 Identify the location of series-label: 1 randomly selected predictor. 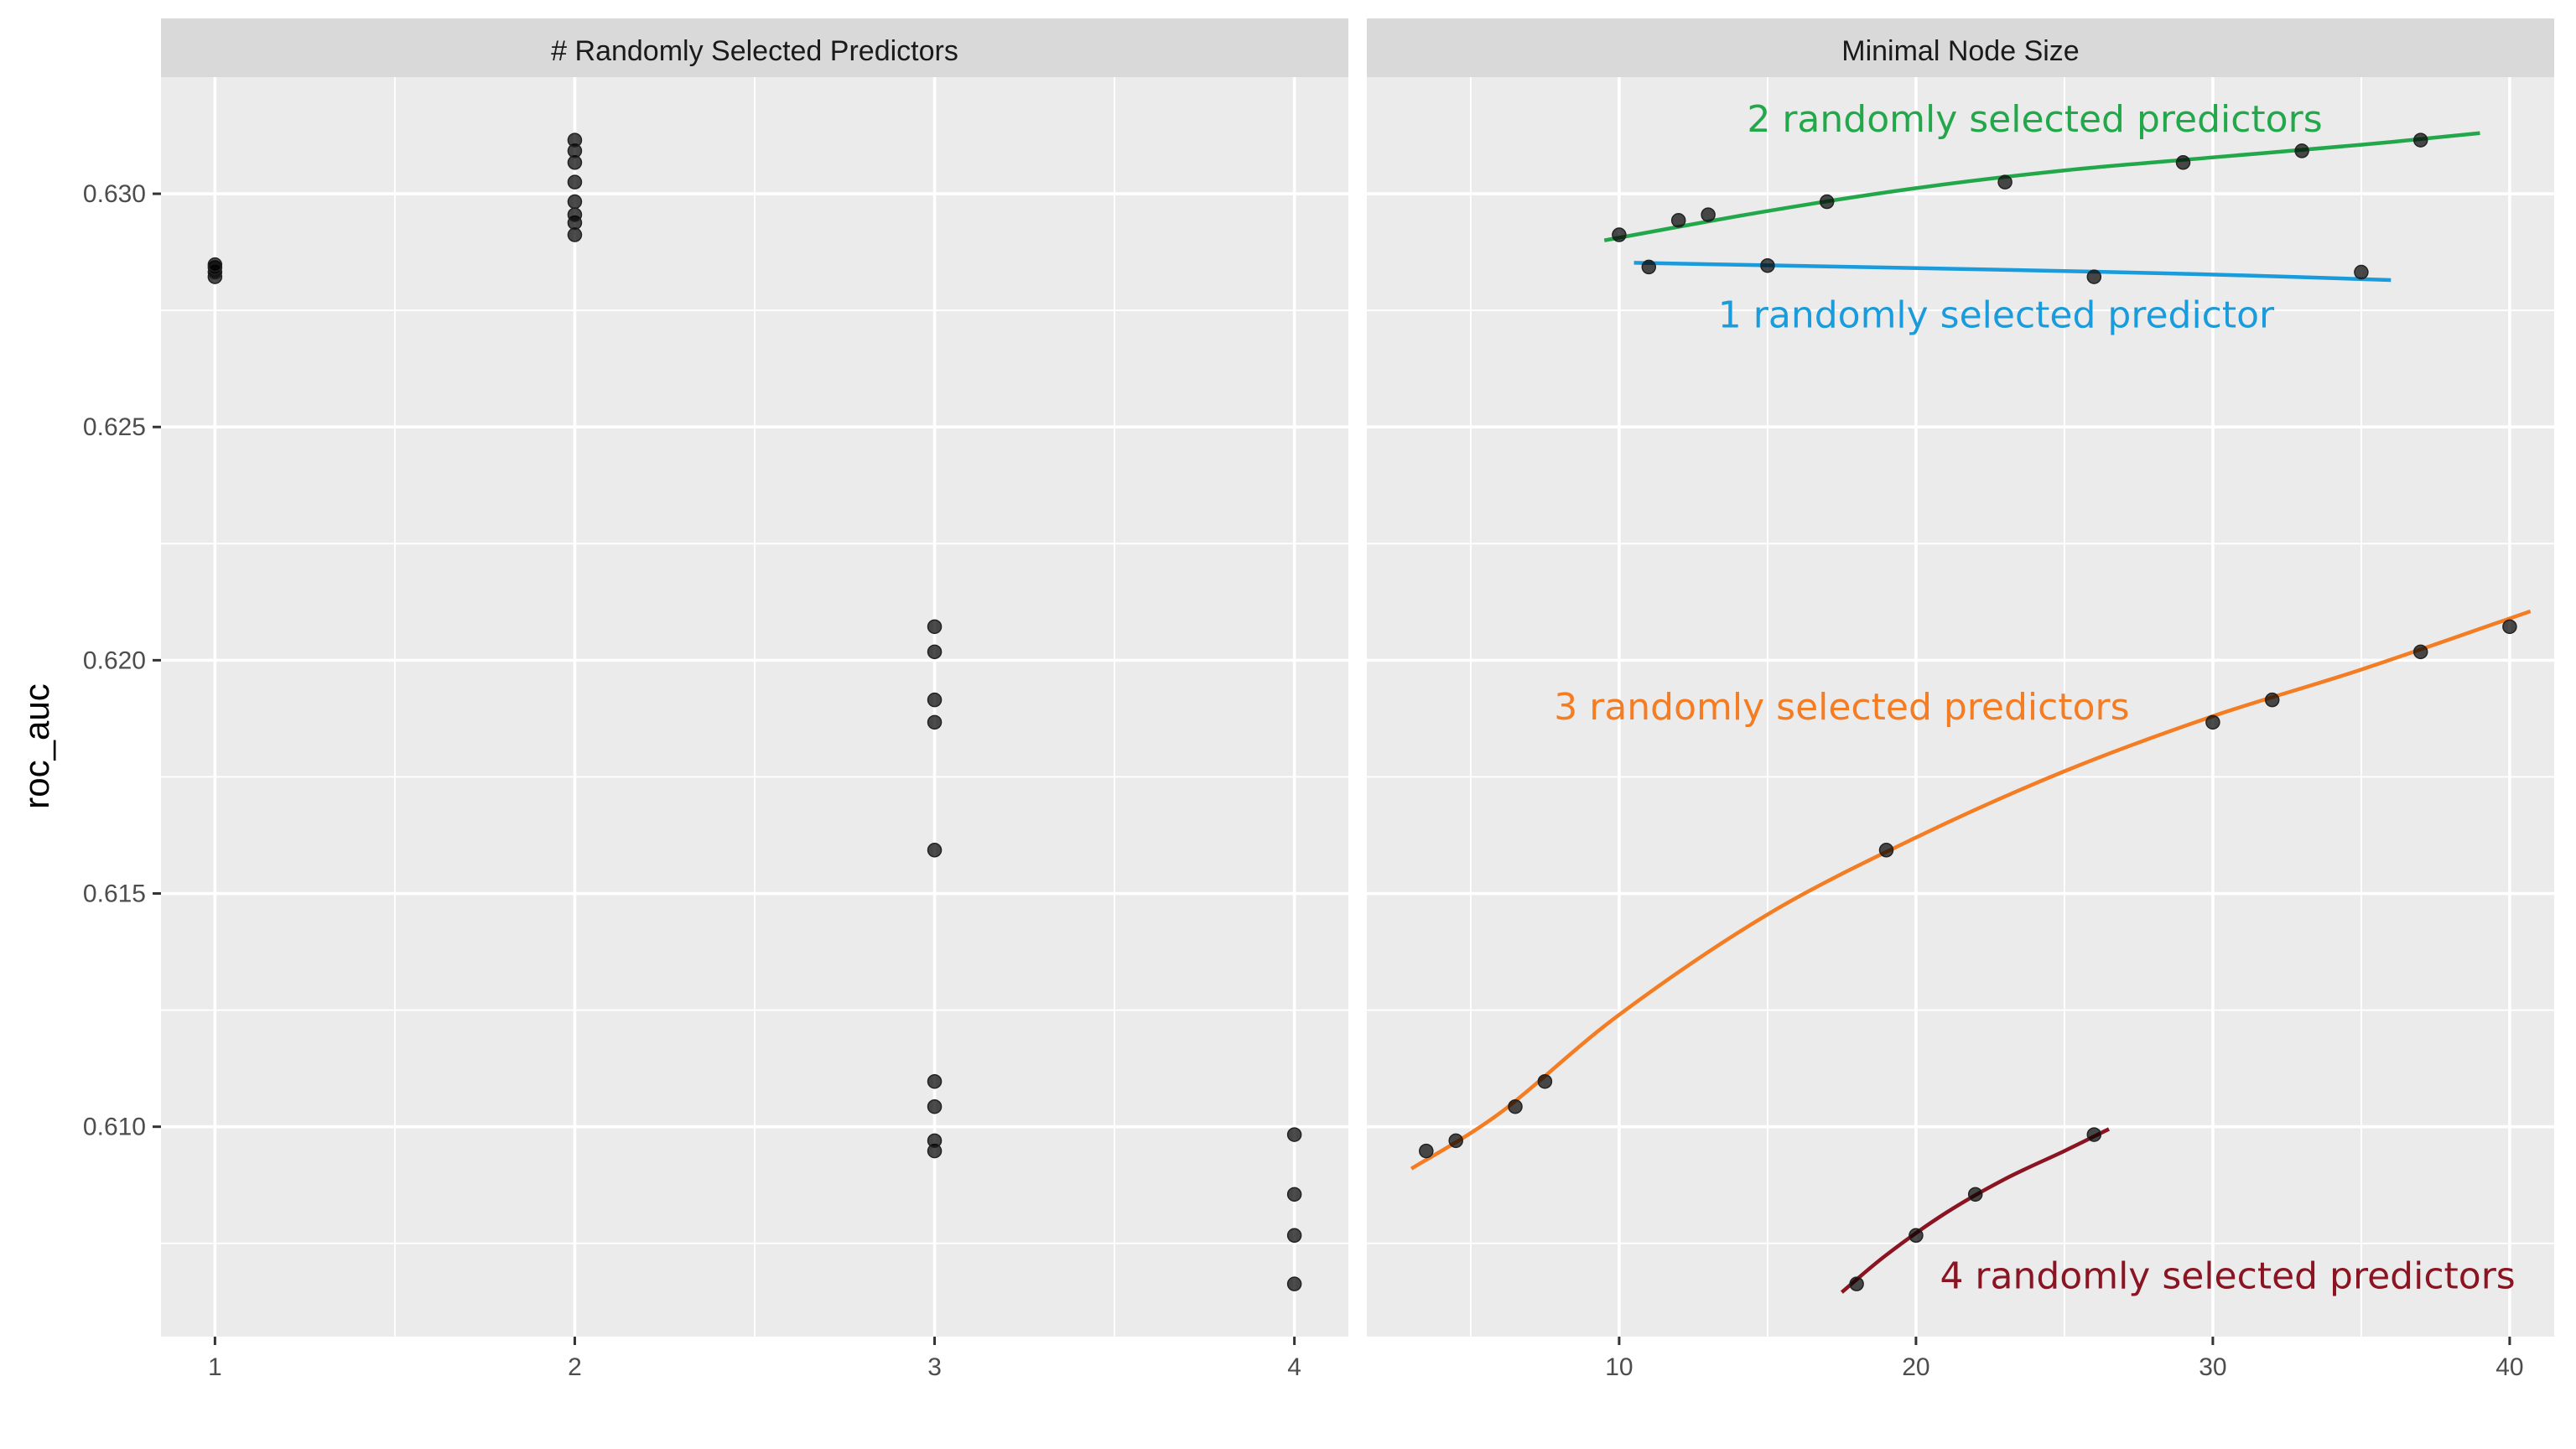
(1996, 315).